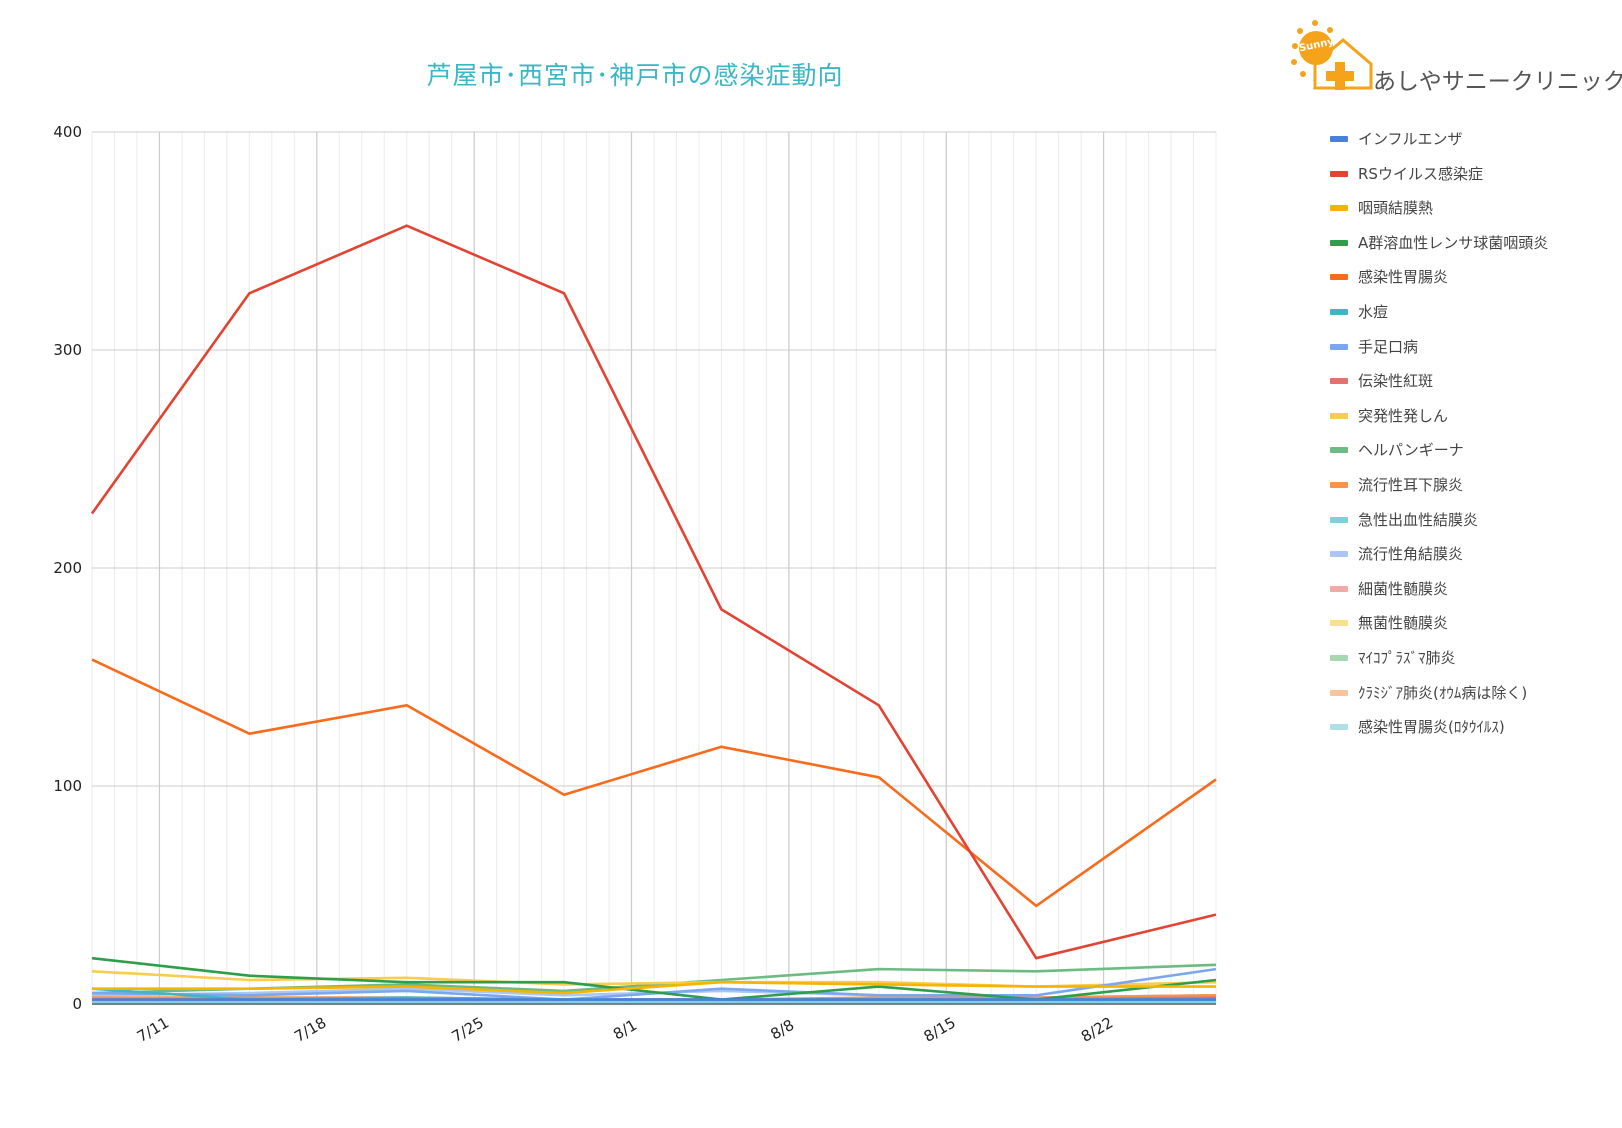 This screenshot has height=1128, width=1622. What do you see at coordinates (1373, 311) in the screenshot?
I see `legend-label: 水痘` at bounding box center [1373, 311].